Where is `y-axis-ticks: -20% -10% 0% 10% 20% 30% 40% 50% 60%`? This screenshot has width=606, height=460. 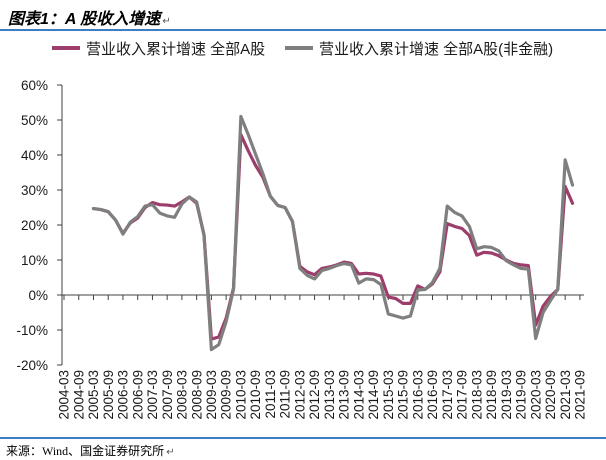
y-axis-ticks: -20% -10% 0% 10% 20% 30% 40% 50% 60% is located at coordinates (39, 225).